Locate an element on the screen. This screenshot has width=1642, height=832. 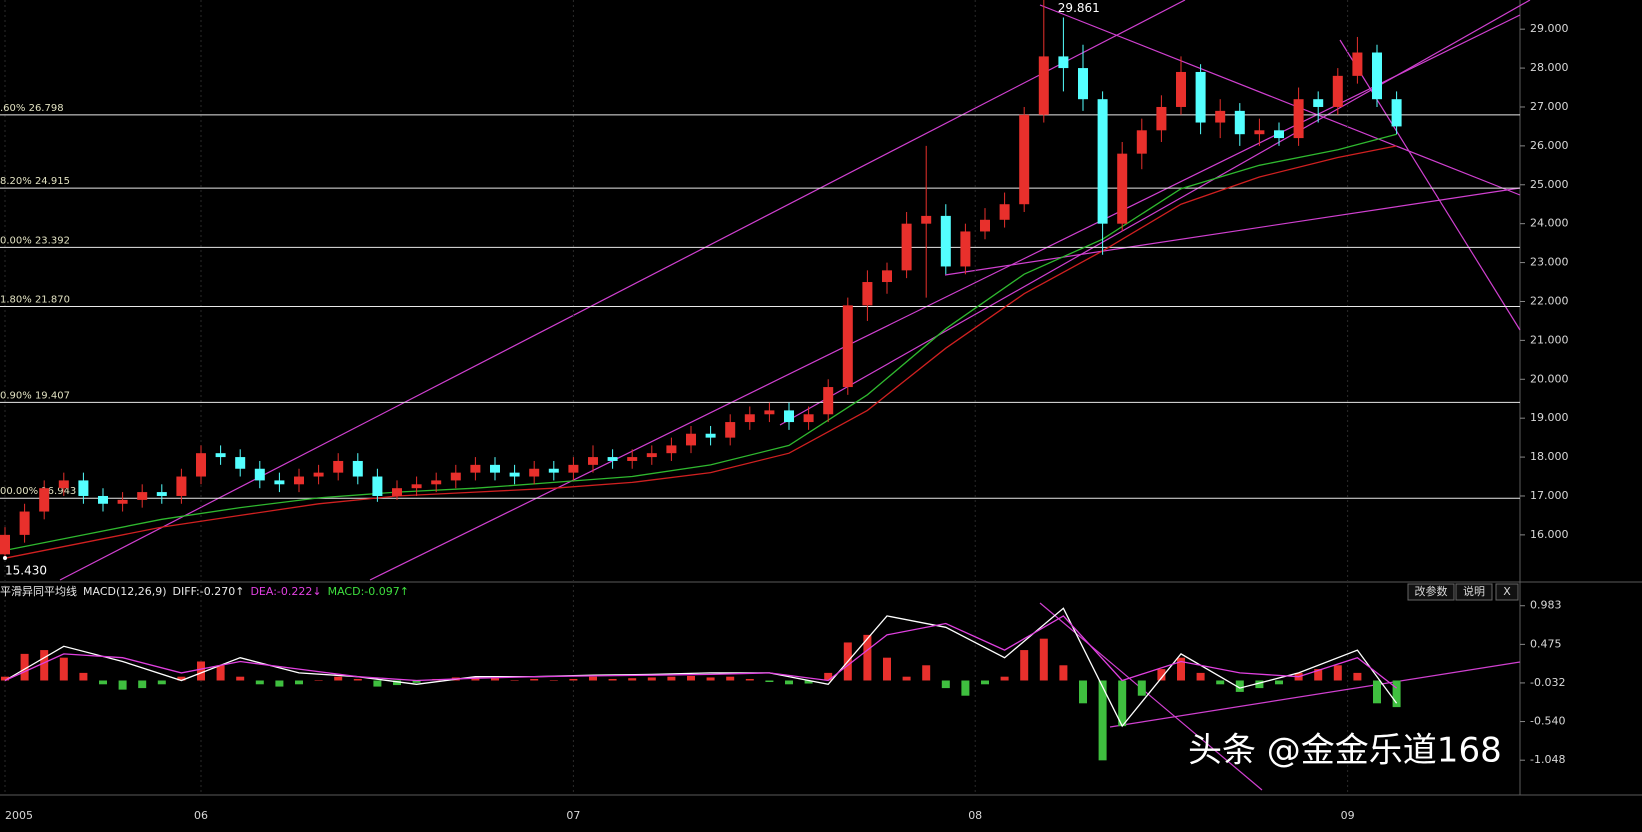
y-tick-label: 0.475 is located at coordinates (1546, 643).